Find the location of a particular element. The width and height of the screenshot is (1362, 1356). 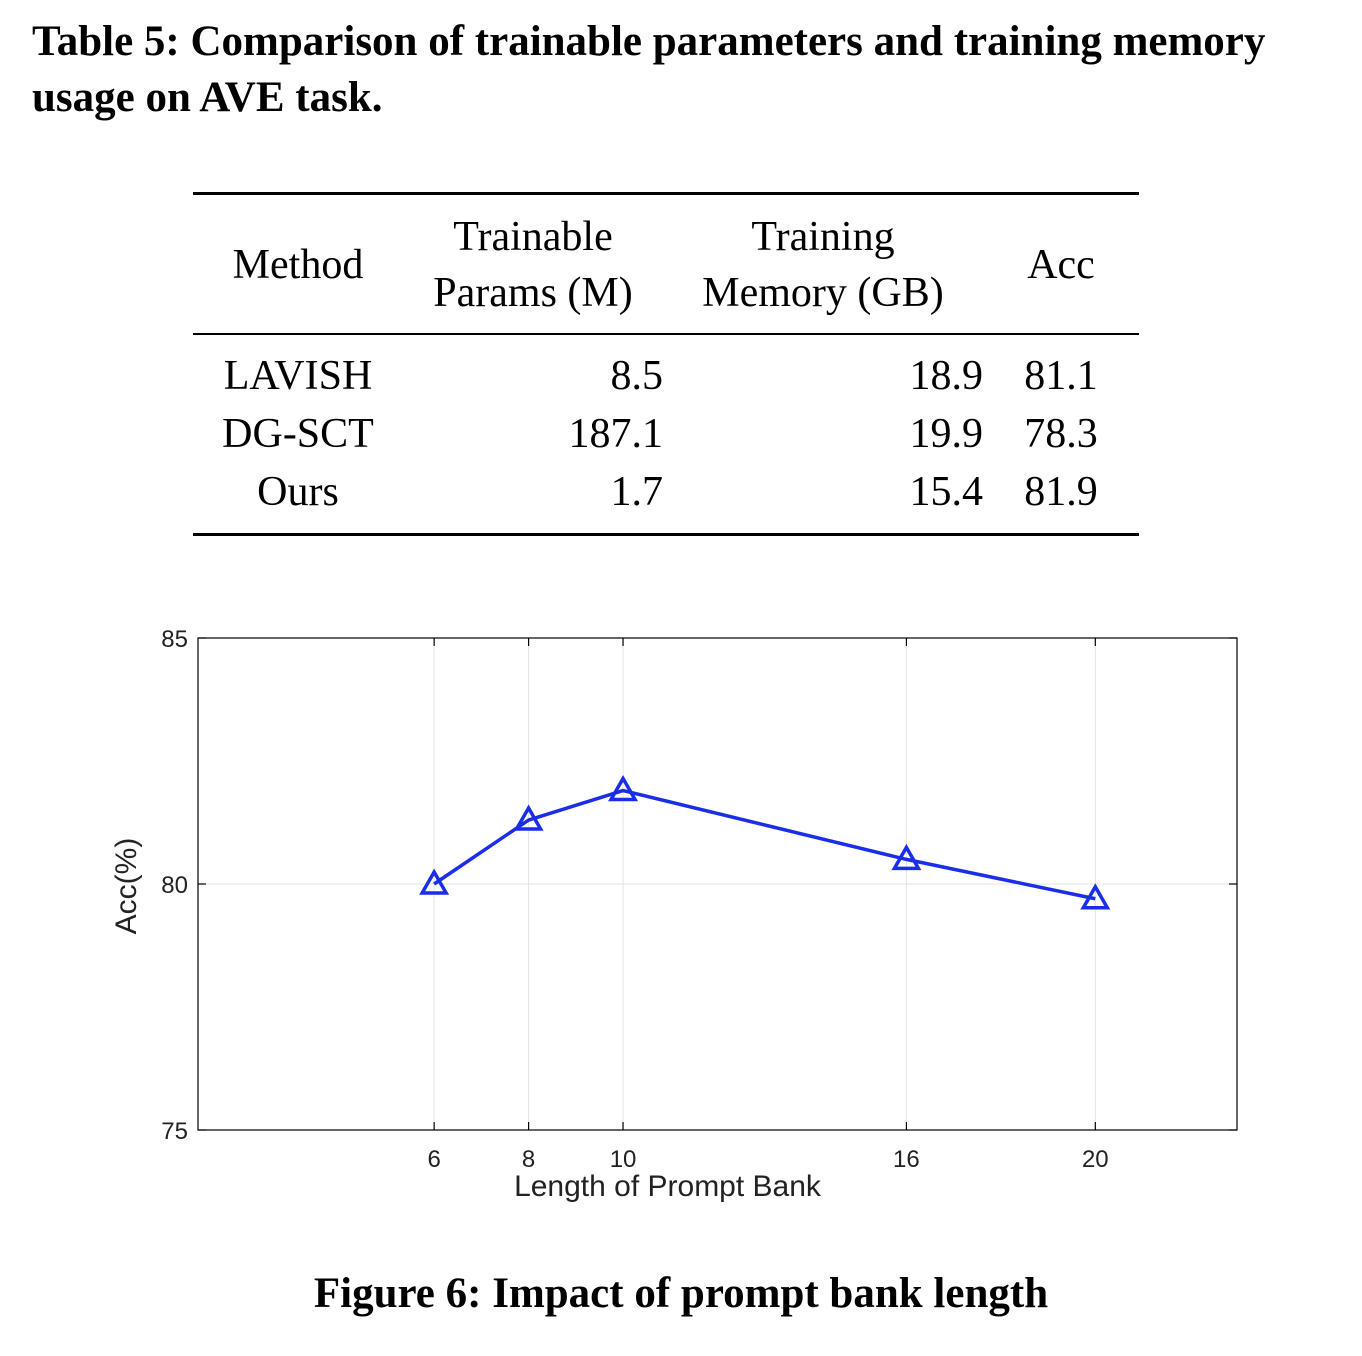

series-layer is located at coordinates (765, 842).